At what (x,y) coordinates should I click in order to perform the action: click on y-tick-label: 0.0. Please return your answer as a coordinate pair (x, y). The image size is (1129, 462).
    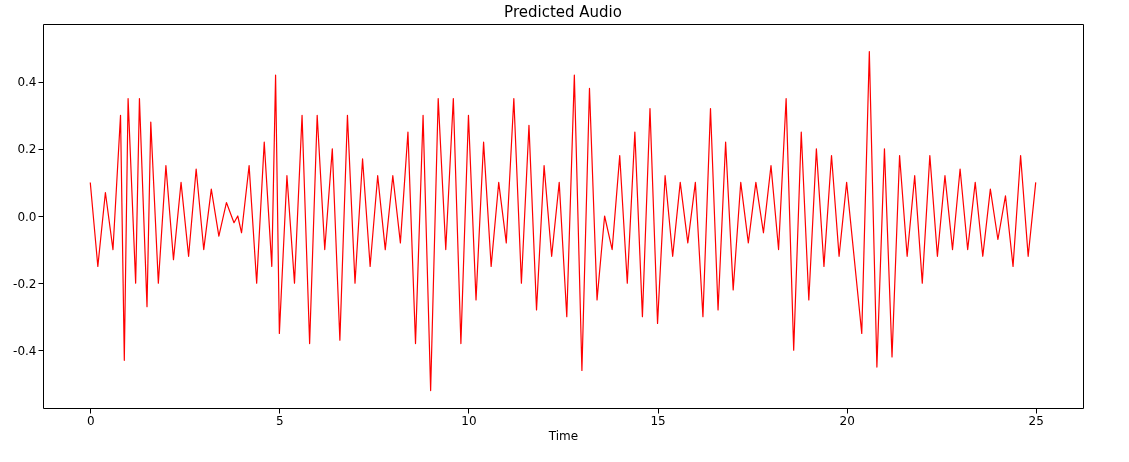
    Looking at the image, I should click on (27, 216).